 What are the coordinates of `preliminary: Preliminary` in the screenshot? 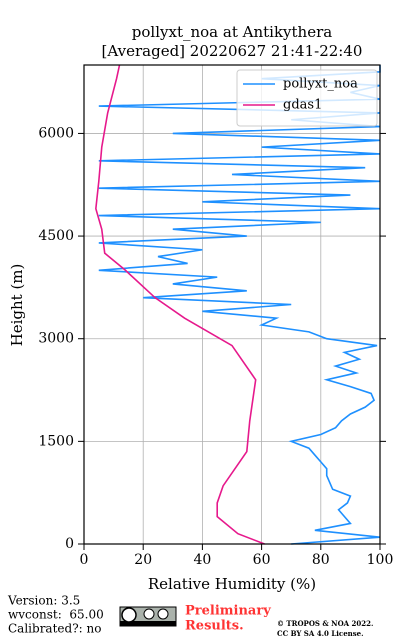 It's located at (228, 611).